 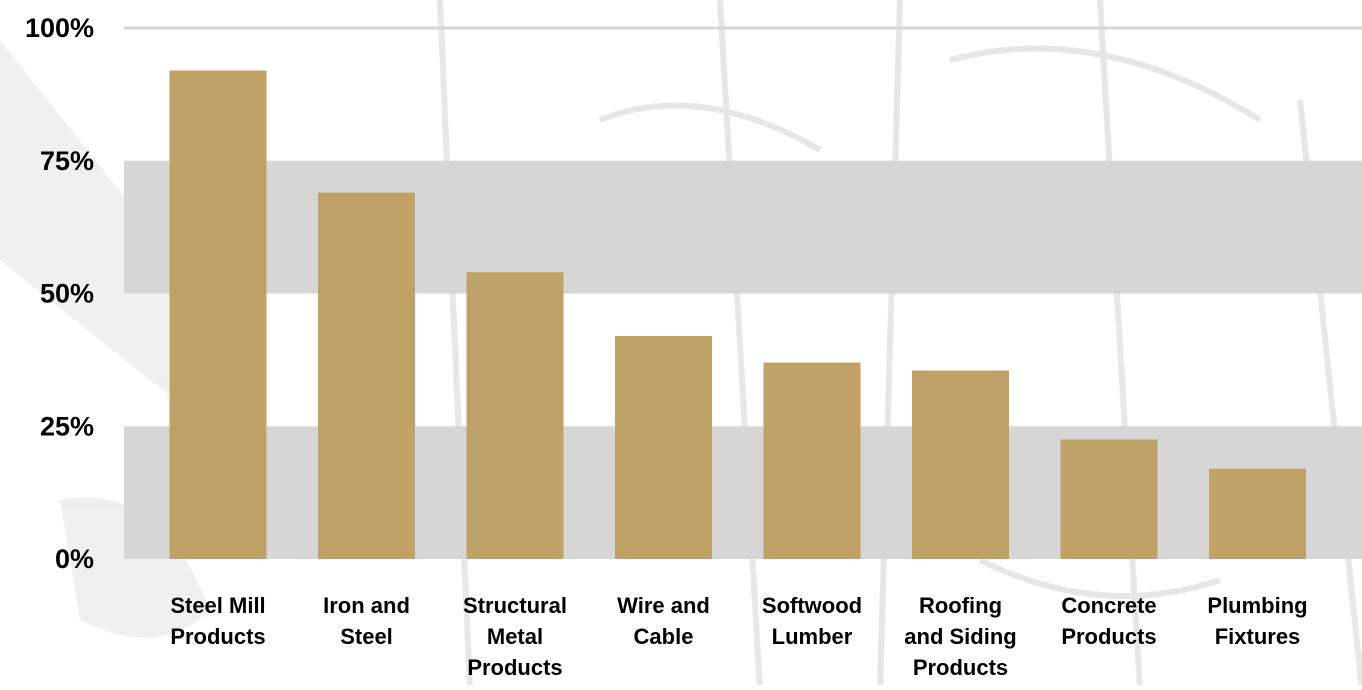 What do you see at coordinates (960, 636) in the screenshot?
I see `x-tick-label: Roofing and Siding Products` at bounding box center [960, 636].